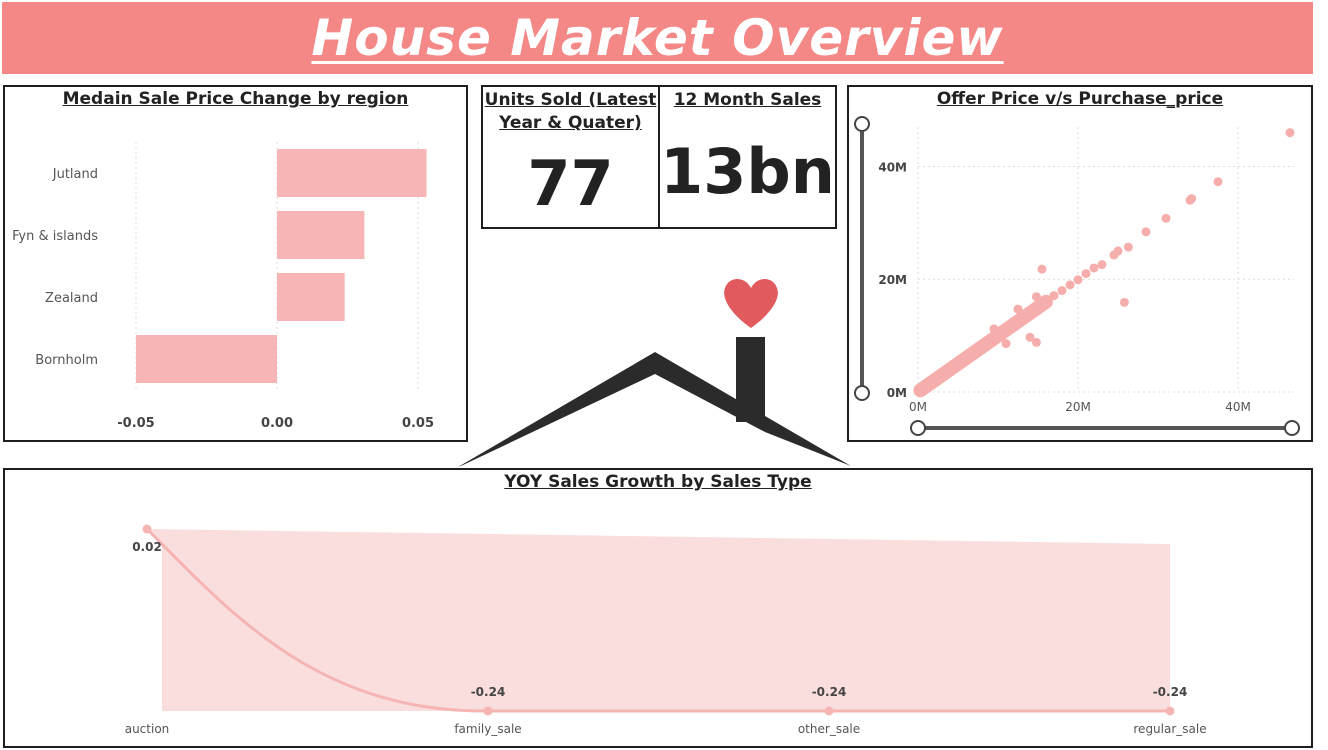  I want to click on twelve-month-sales-value: 13bn, so click(747, 171).